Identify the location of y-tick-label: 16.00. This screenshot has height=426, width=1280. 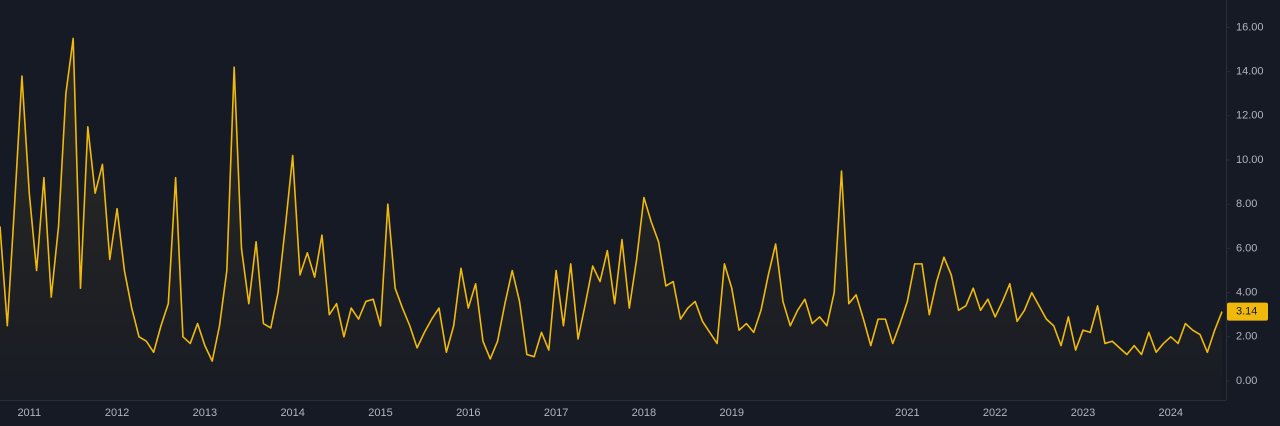
(1250, 27).